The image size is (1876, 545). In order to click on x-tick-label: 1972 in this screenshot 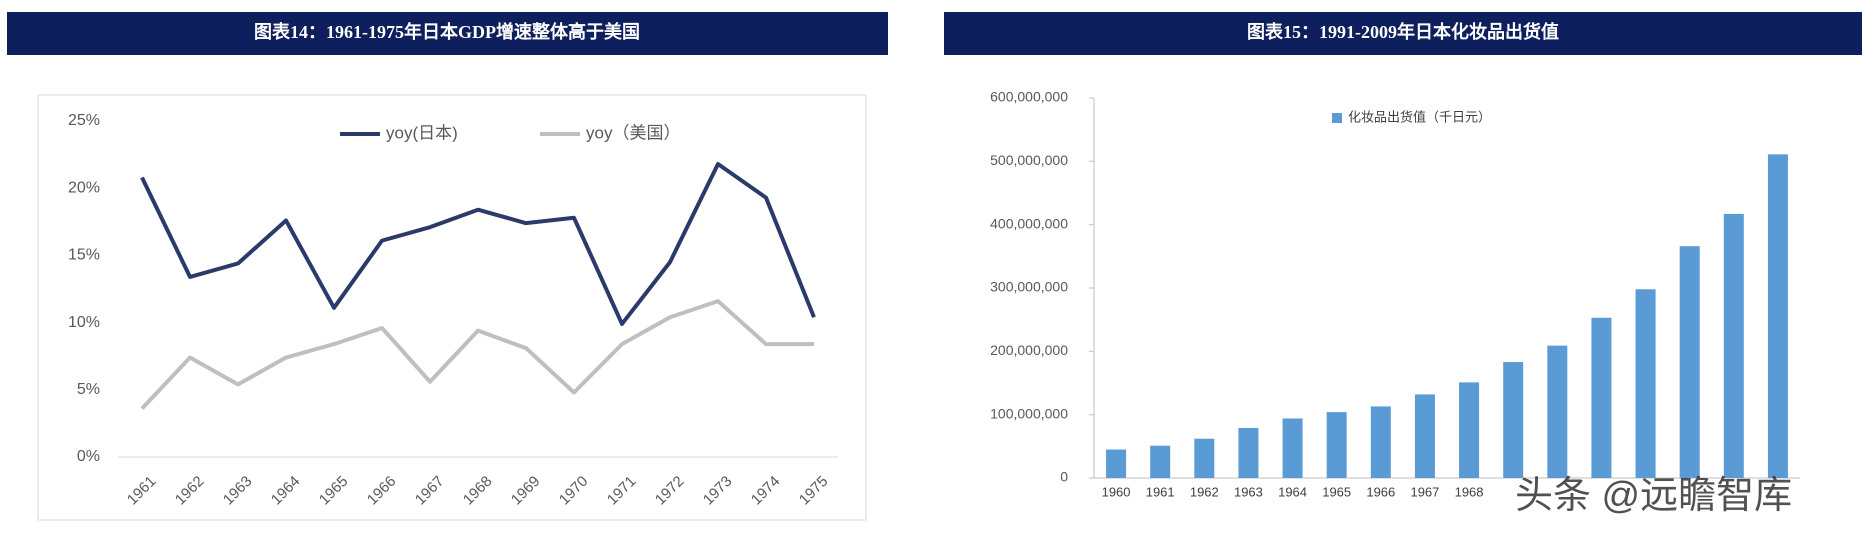, I will do `click(670, 491)`.